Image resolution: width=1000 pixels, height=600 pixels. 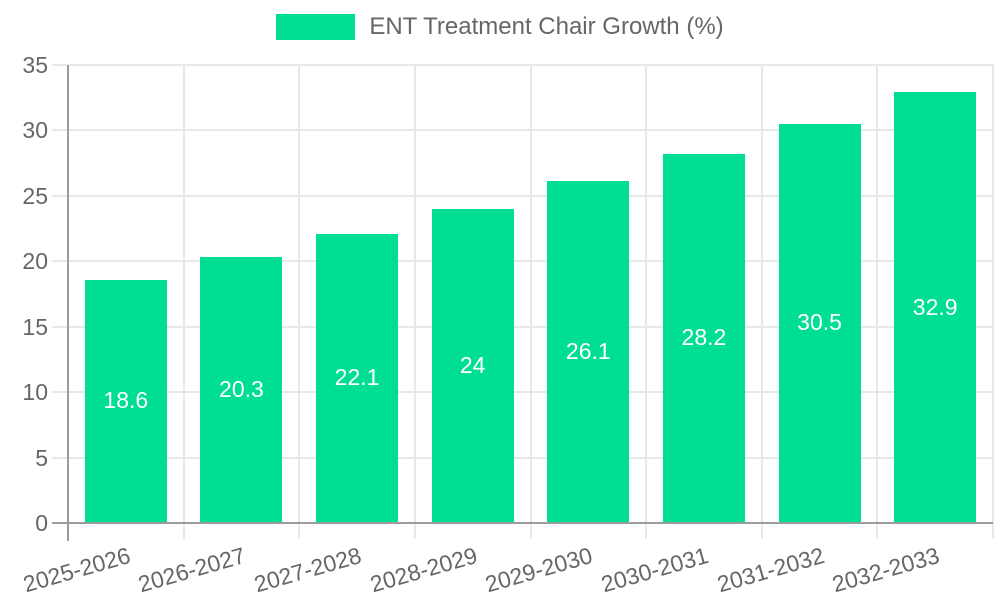 I want to click on y-axis-tick-label: 25, so click(x=35, y=195).